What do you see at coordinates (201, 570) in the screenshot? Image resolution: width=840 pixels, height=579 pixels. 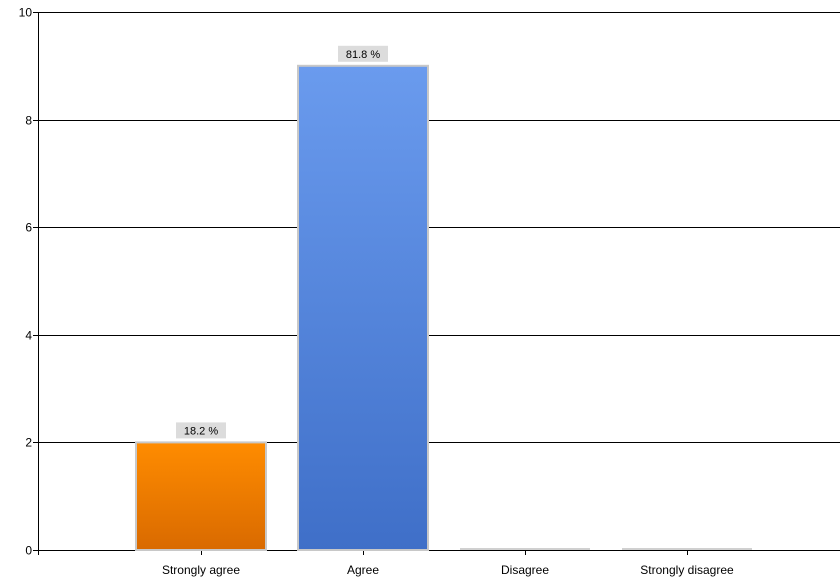 I see `x-category-label: Strongly agree` at bounding box center [201, 570].